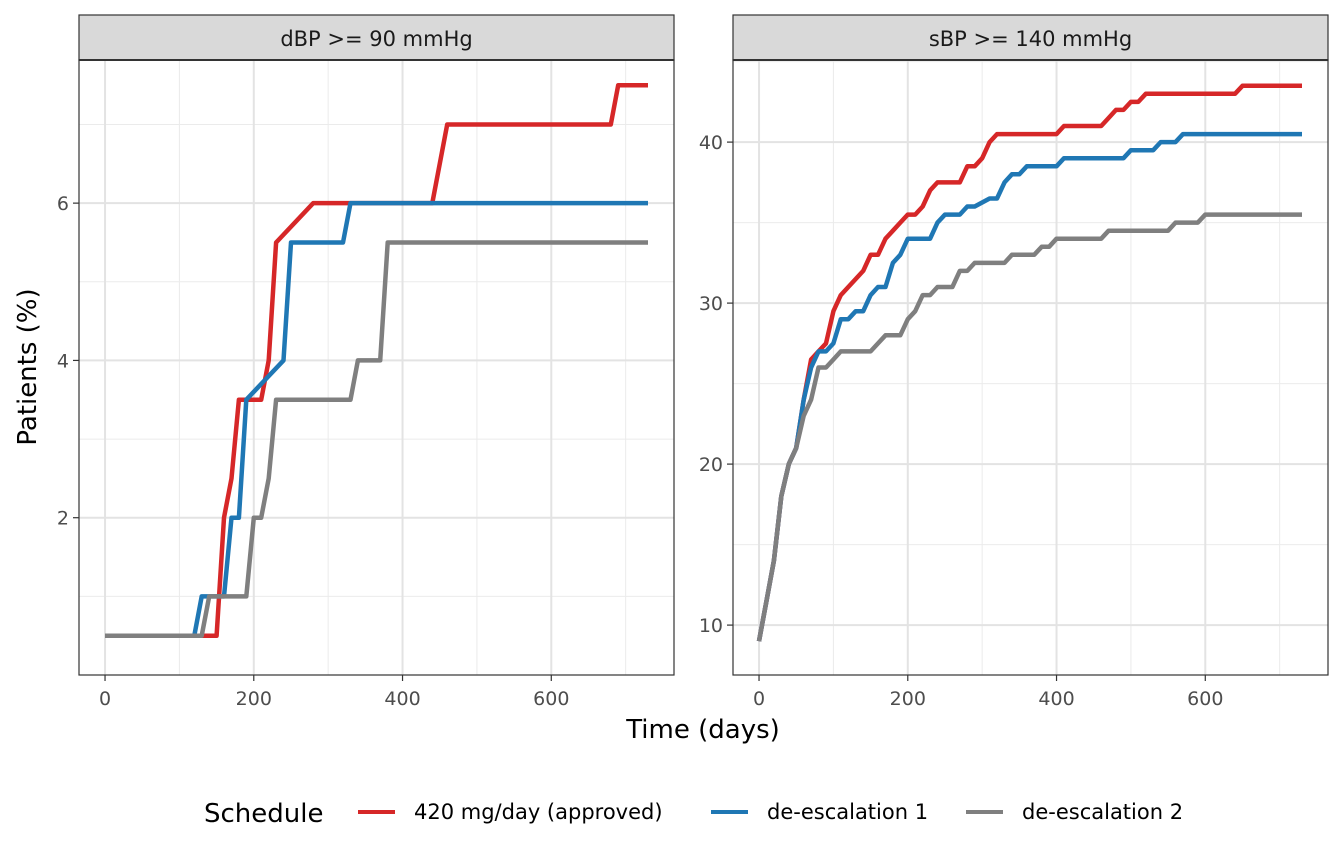  I want to click on y-tick-label: 30, so click(711, 304).